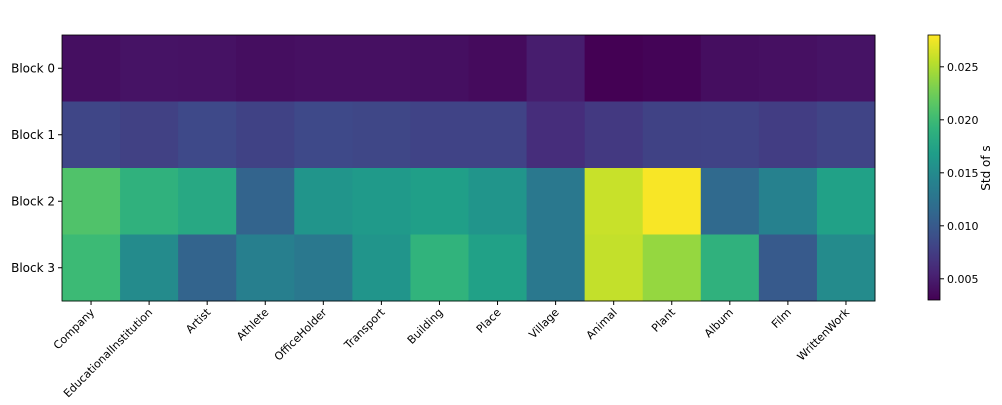 The height and width of the screenshot is (405, 1002). I want to click on x-tick-label: Plant, so click(663, 319).